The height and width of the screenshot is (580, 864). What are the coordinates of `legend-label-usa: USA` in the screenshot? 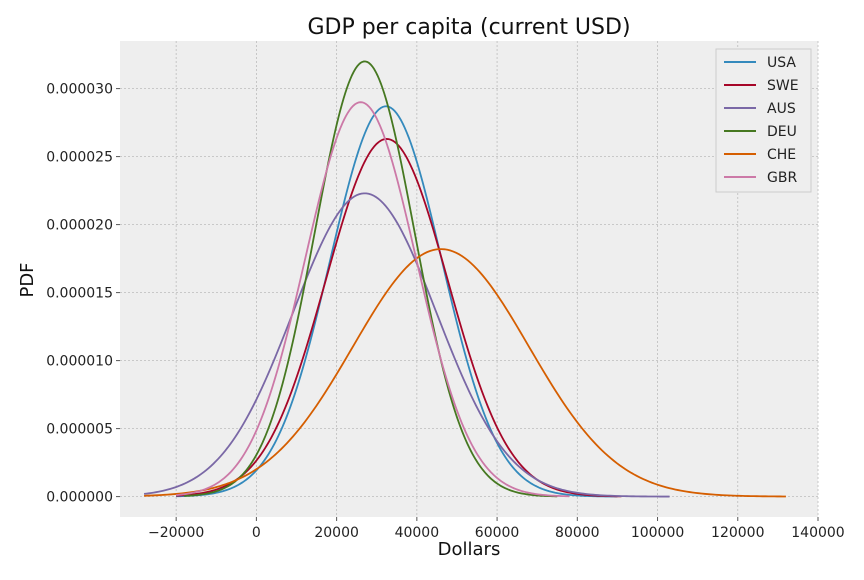 It's located at (781, 63).